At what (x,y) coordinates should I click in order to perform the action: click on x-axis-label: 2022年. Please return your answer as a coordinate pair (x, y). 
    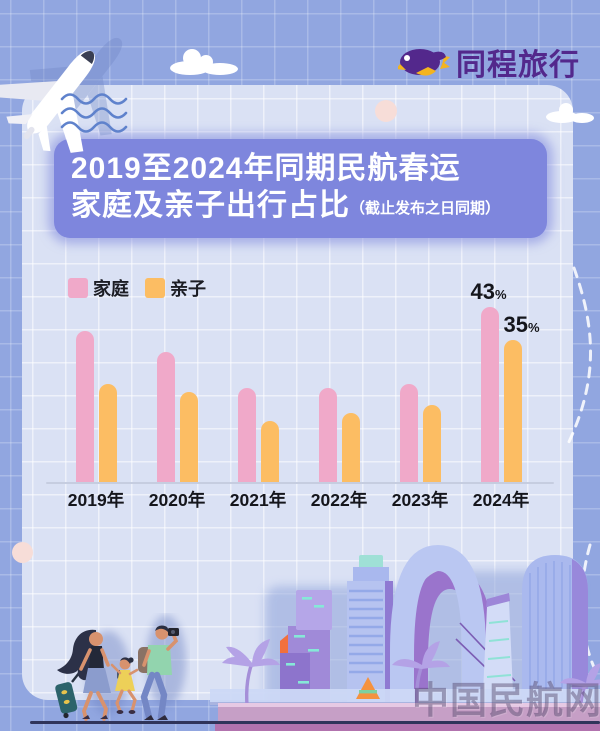
    Looking at the image, I should click on (339, 500).